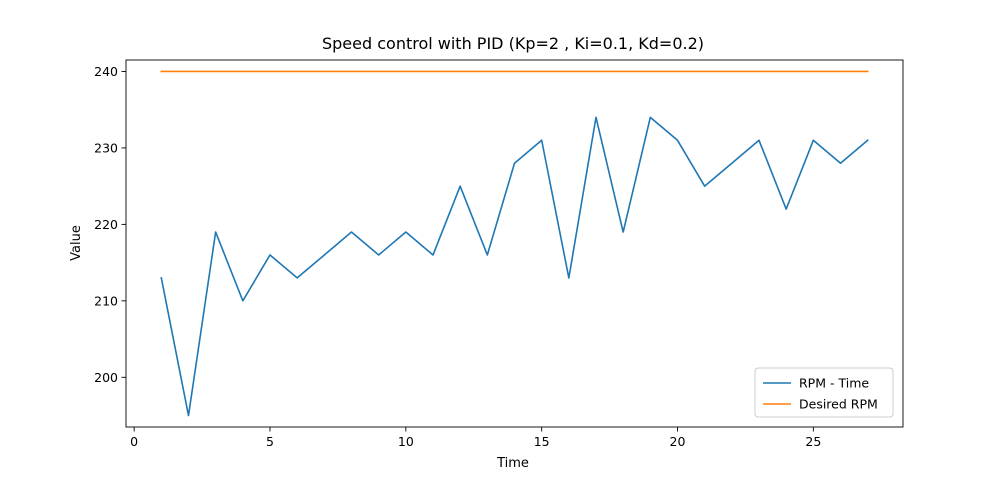  What do you see at coordinates (106, 300) in the screenshot?
I see `y-tick-label: 210` at bounding box center [106, 300].